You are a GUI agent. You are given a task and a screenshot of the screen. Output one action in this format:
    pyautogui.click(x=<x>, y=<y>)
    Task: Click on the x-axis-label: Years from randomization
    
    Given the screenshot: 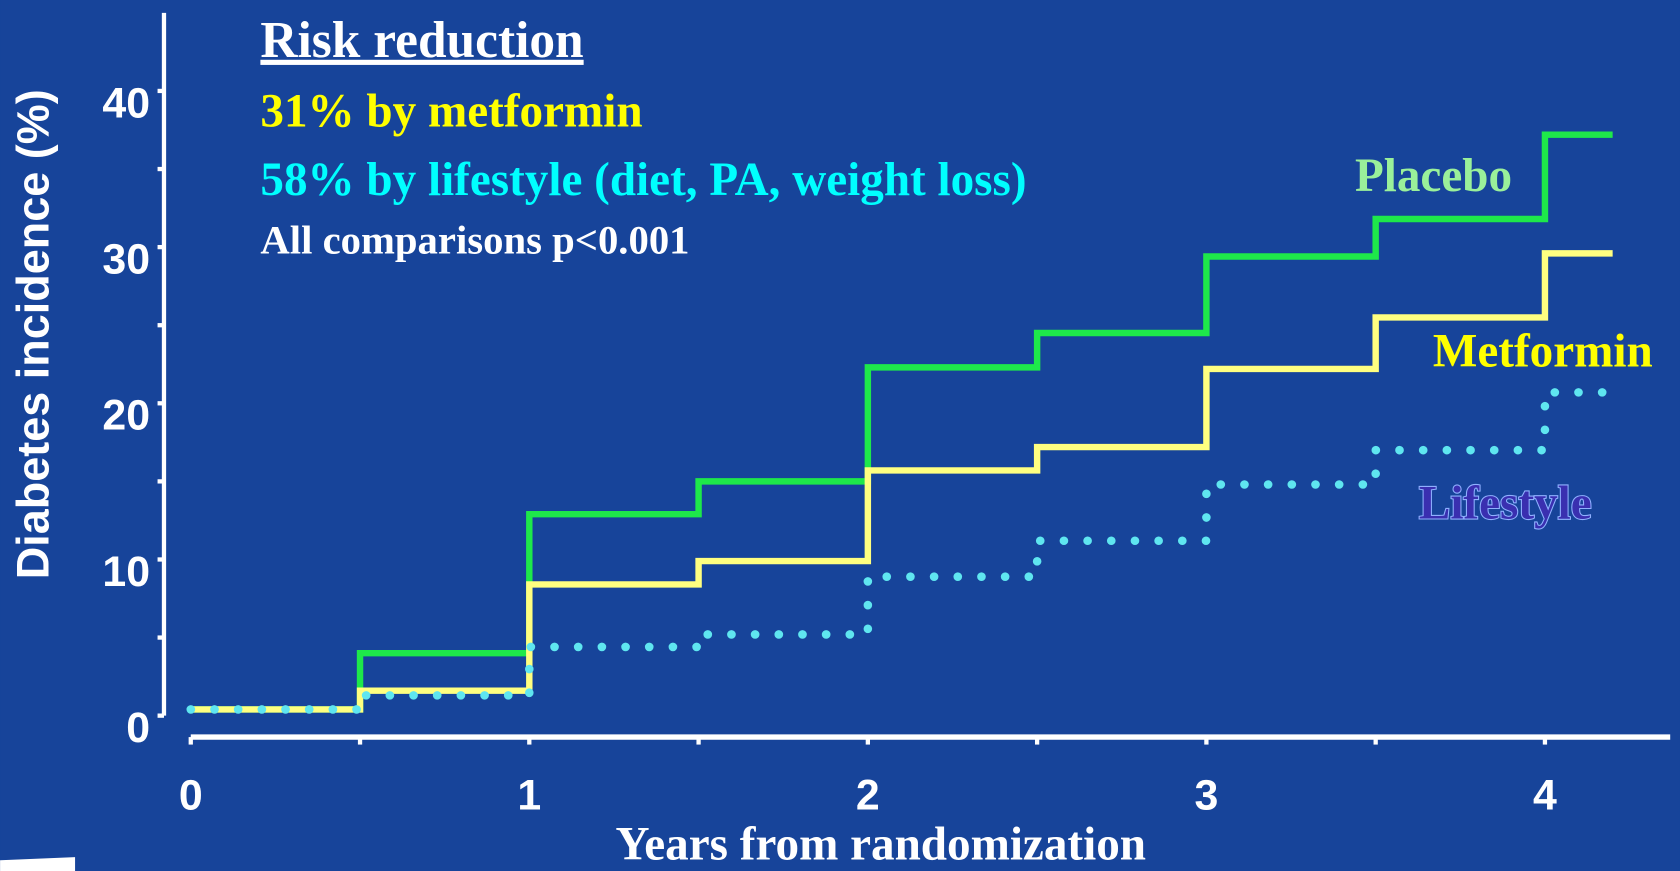 What is the action you would take?
    pyautogui.click(x=880, y=844)
    